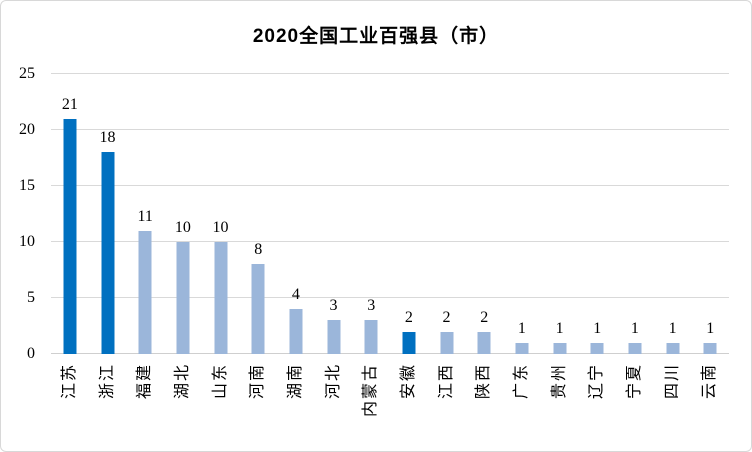 The height and width of the screenshot is (452, 752). I want to click on x-axis-slot: 内蒙古, so click(371, 403).